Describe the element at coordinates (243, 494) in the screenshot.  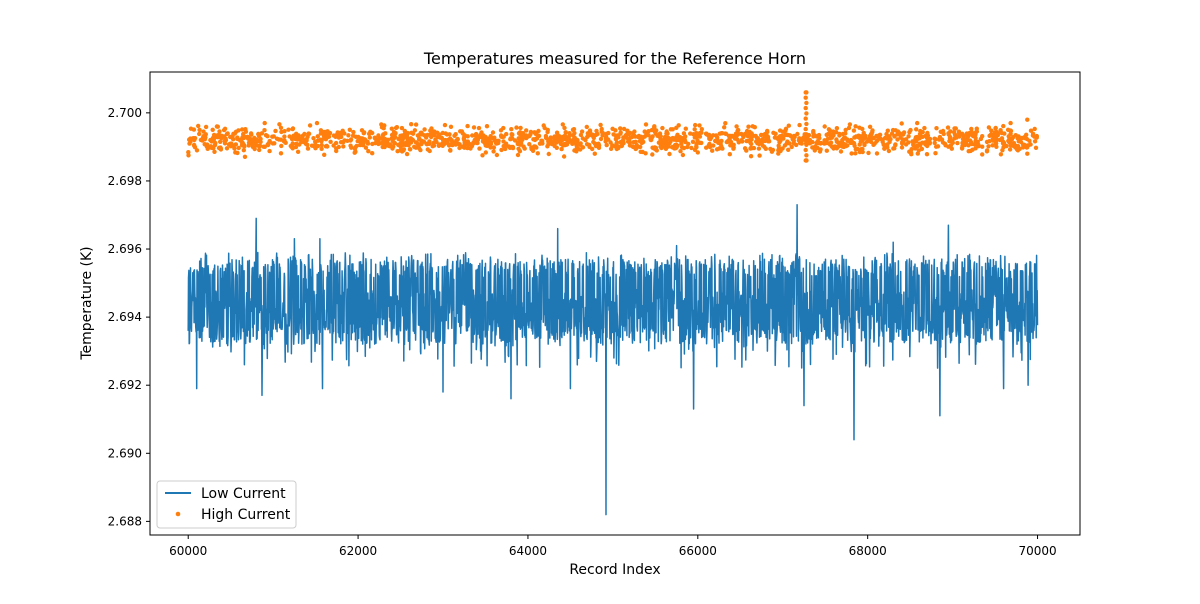
I see `legend-label-low-current: Low Current` at that location.